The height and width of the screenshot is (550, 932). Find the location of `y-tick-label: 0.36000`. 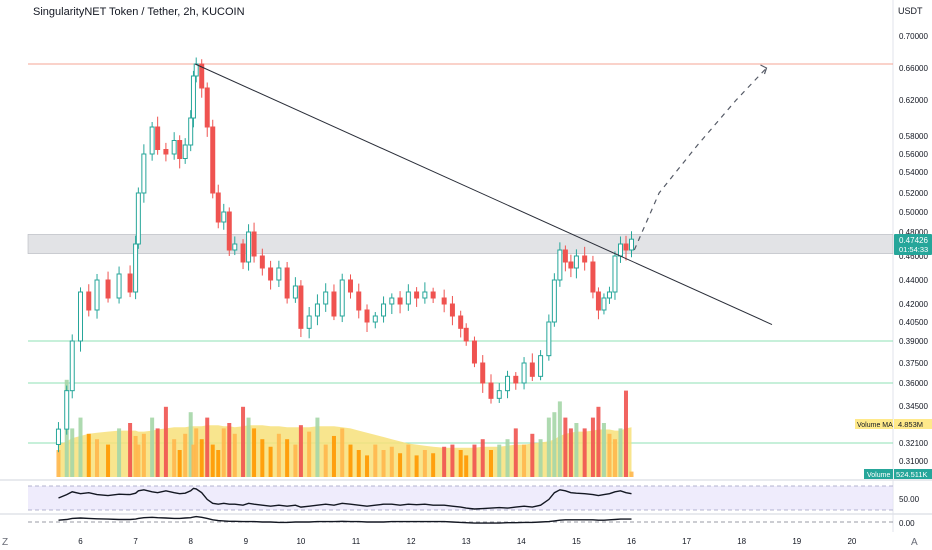

y-tick-label: 0.36000 is located at coordinates (913, 383).